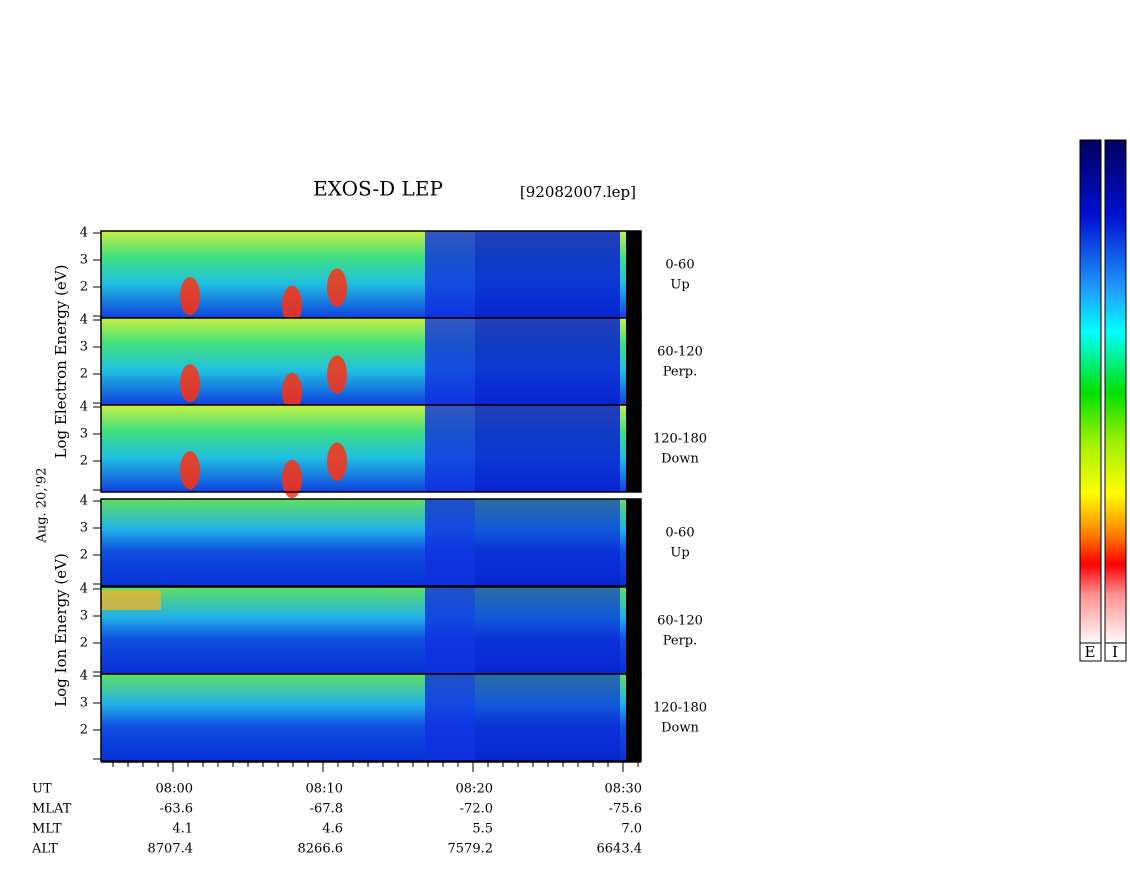 The image size is (1130, 875). Describe the element at coordinates (47, 829) in the screenshot. I see `row-label: MLT` at that location.